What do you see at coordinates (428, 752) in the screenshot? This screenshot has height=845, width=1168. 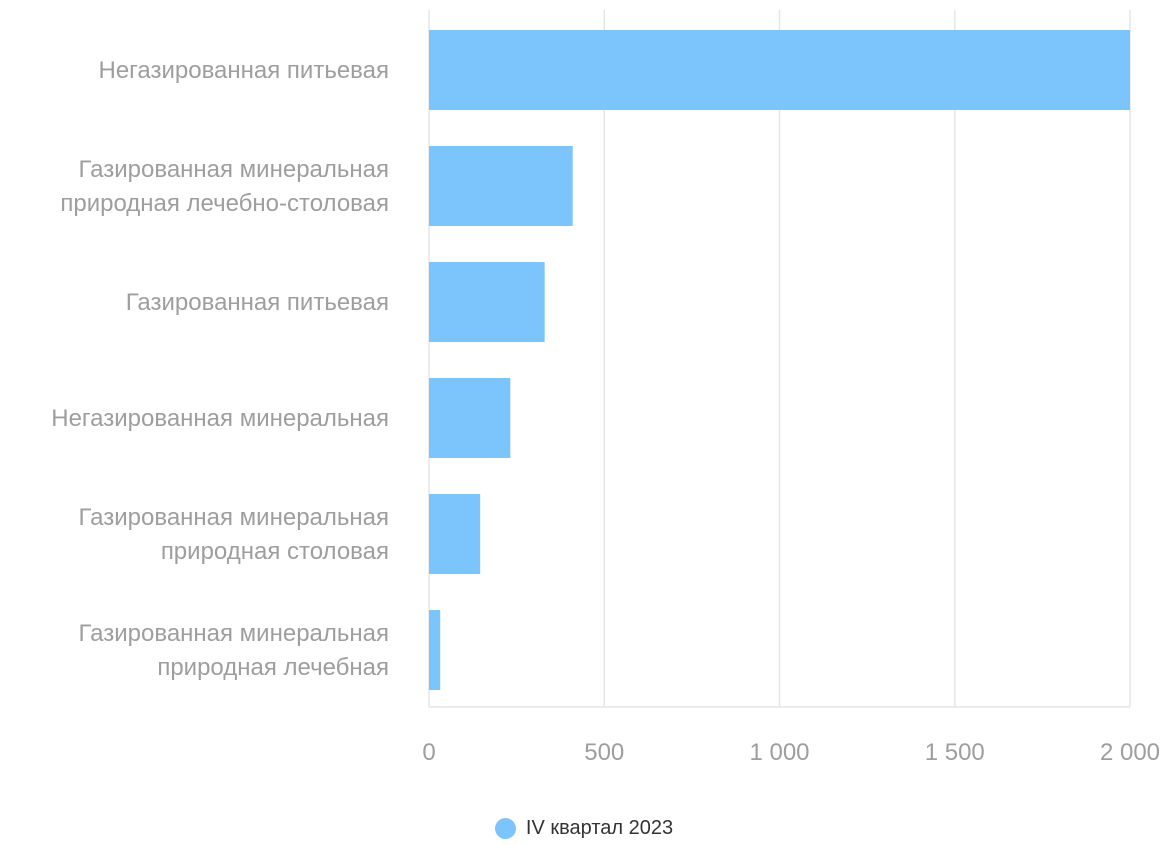 I see `x-tick-label: 0` at bounding box center [428, 752].